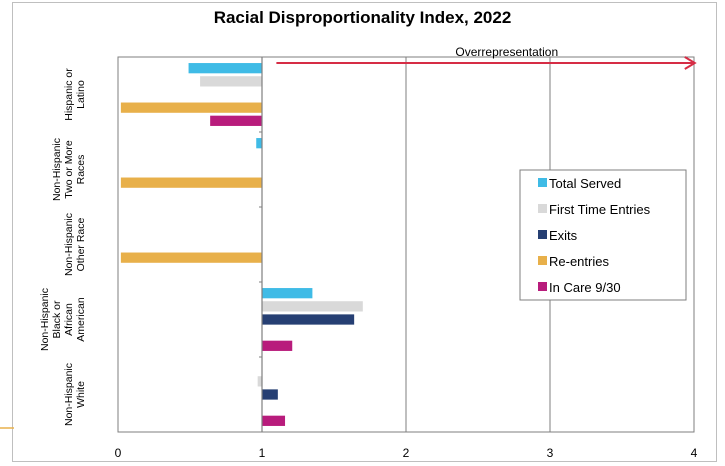 Image resolution: width=725 pixels, height=466 pixels. What do you see at coordinates (81, 94) in the screenshot?
I see `category-label: Latino` at bounding box center [81, 94].